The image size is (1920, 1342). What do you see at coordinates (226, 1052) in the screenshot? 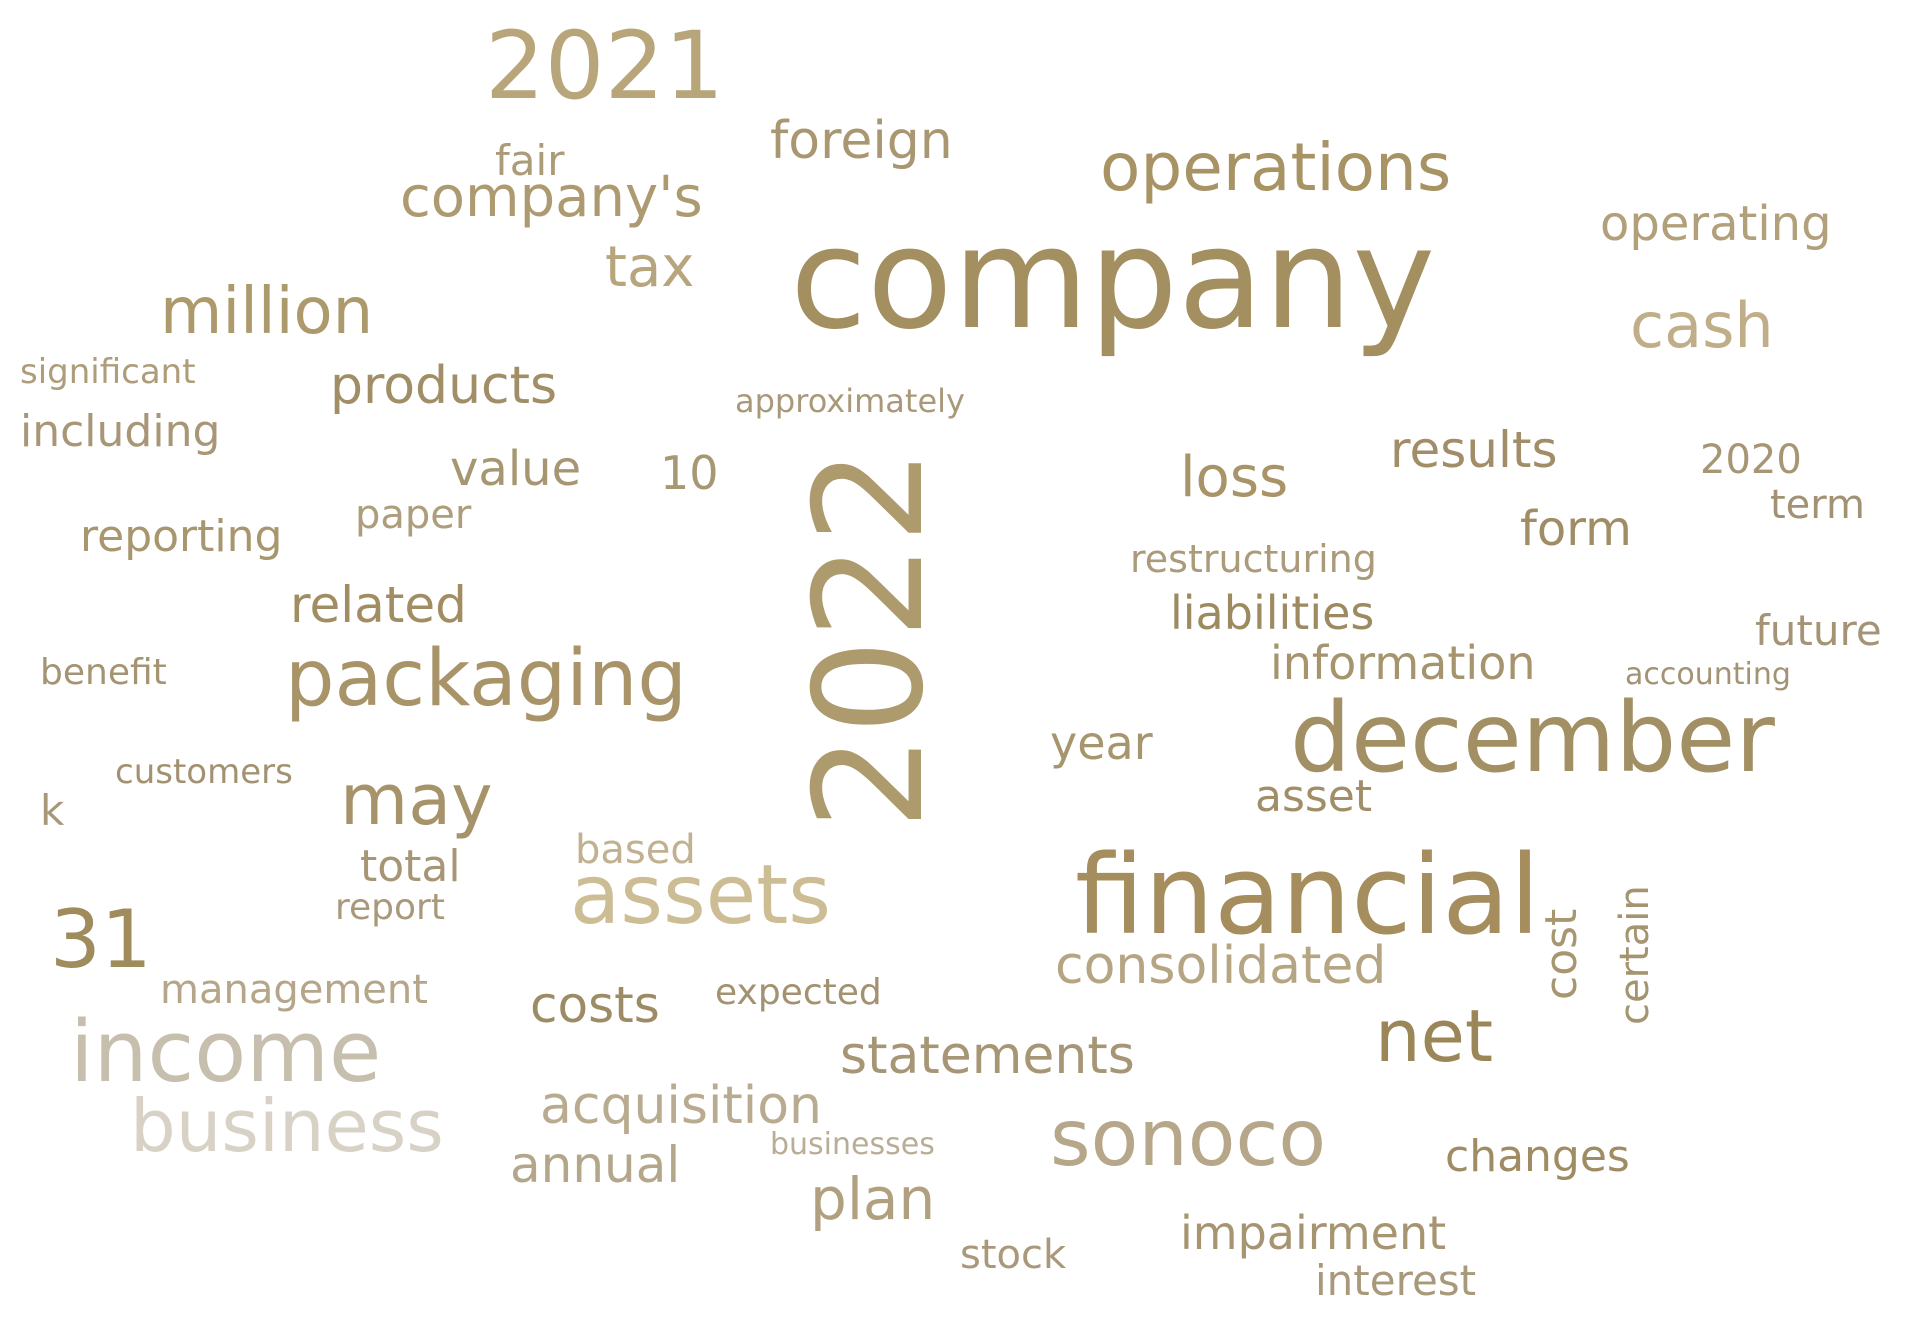
I see `word-income: income` at bounding box center [226, 1052].